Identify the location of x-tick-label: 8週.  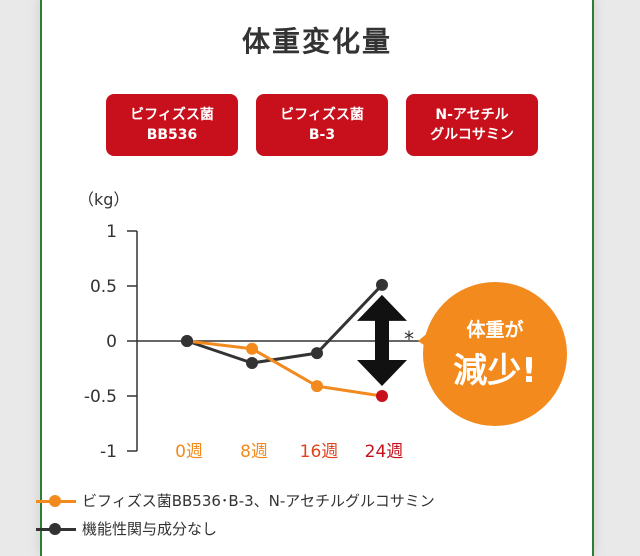
(254, 452).